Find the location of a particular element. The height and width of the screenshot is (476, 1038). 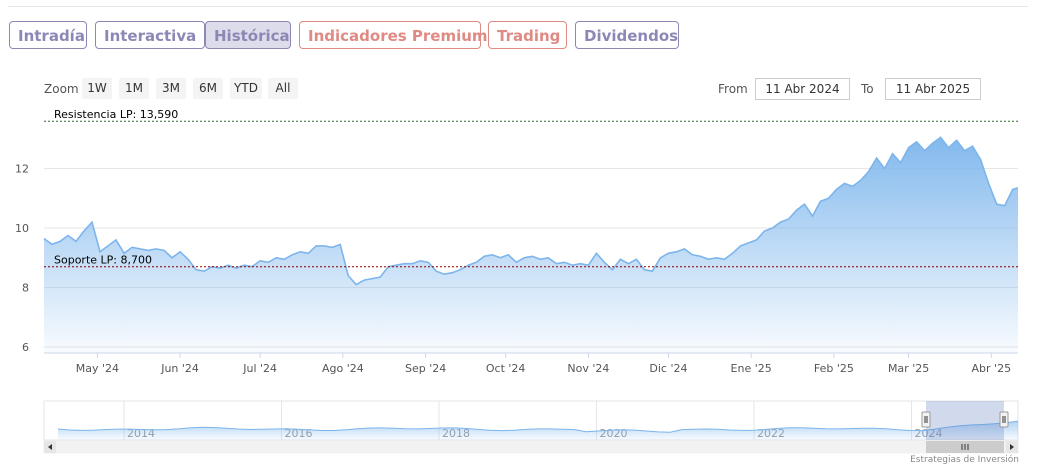

navigator-series-area is located at coordinates (538, 430).